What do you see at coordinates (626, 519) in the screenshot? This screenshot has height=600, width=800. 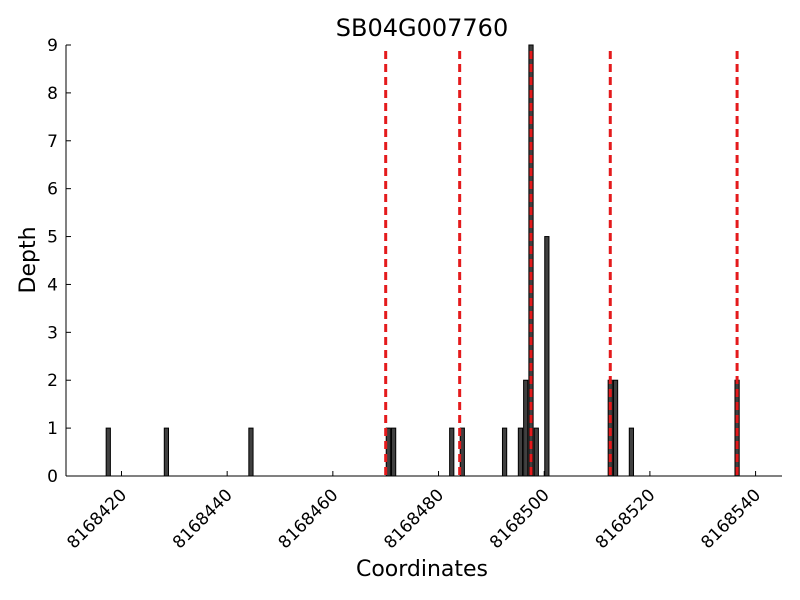 I see `x-tick-label-5: 8168520` at bounding box center [626, 519].